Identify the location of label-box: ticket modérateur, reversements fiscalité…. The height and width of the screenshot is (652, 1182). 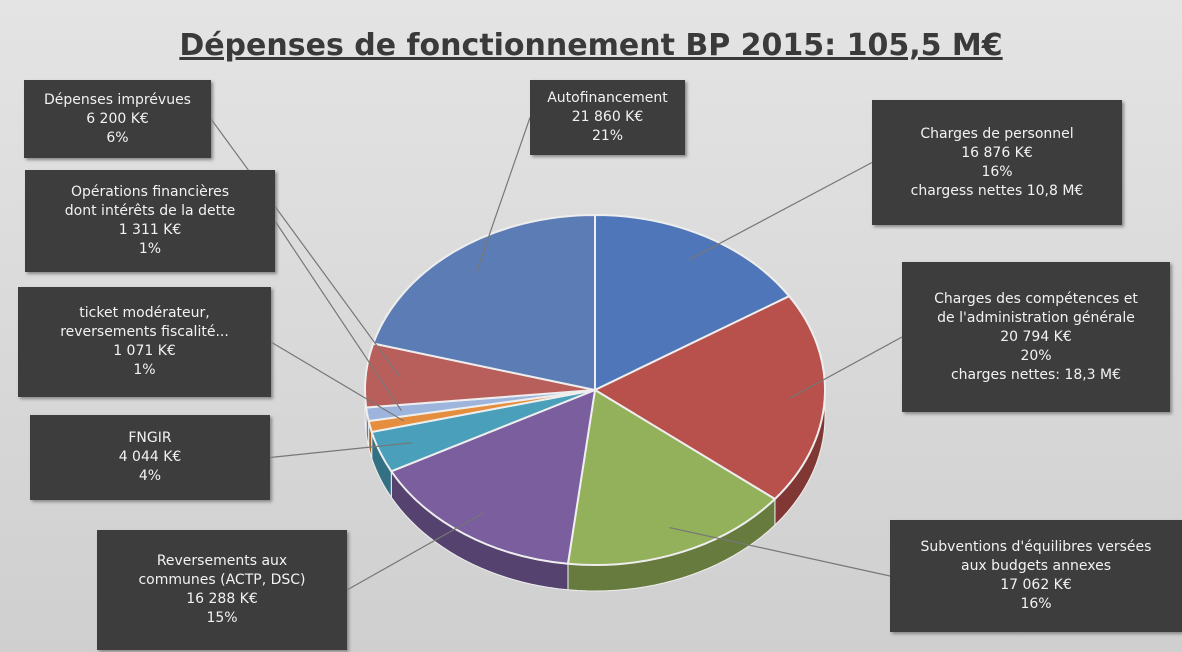
(144, 342).